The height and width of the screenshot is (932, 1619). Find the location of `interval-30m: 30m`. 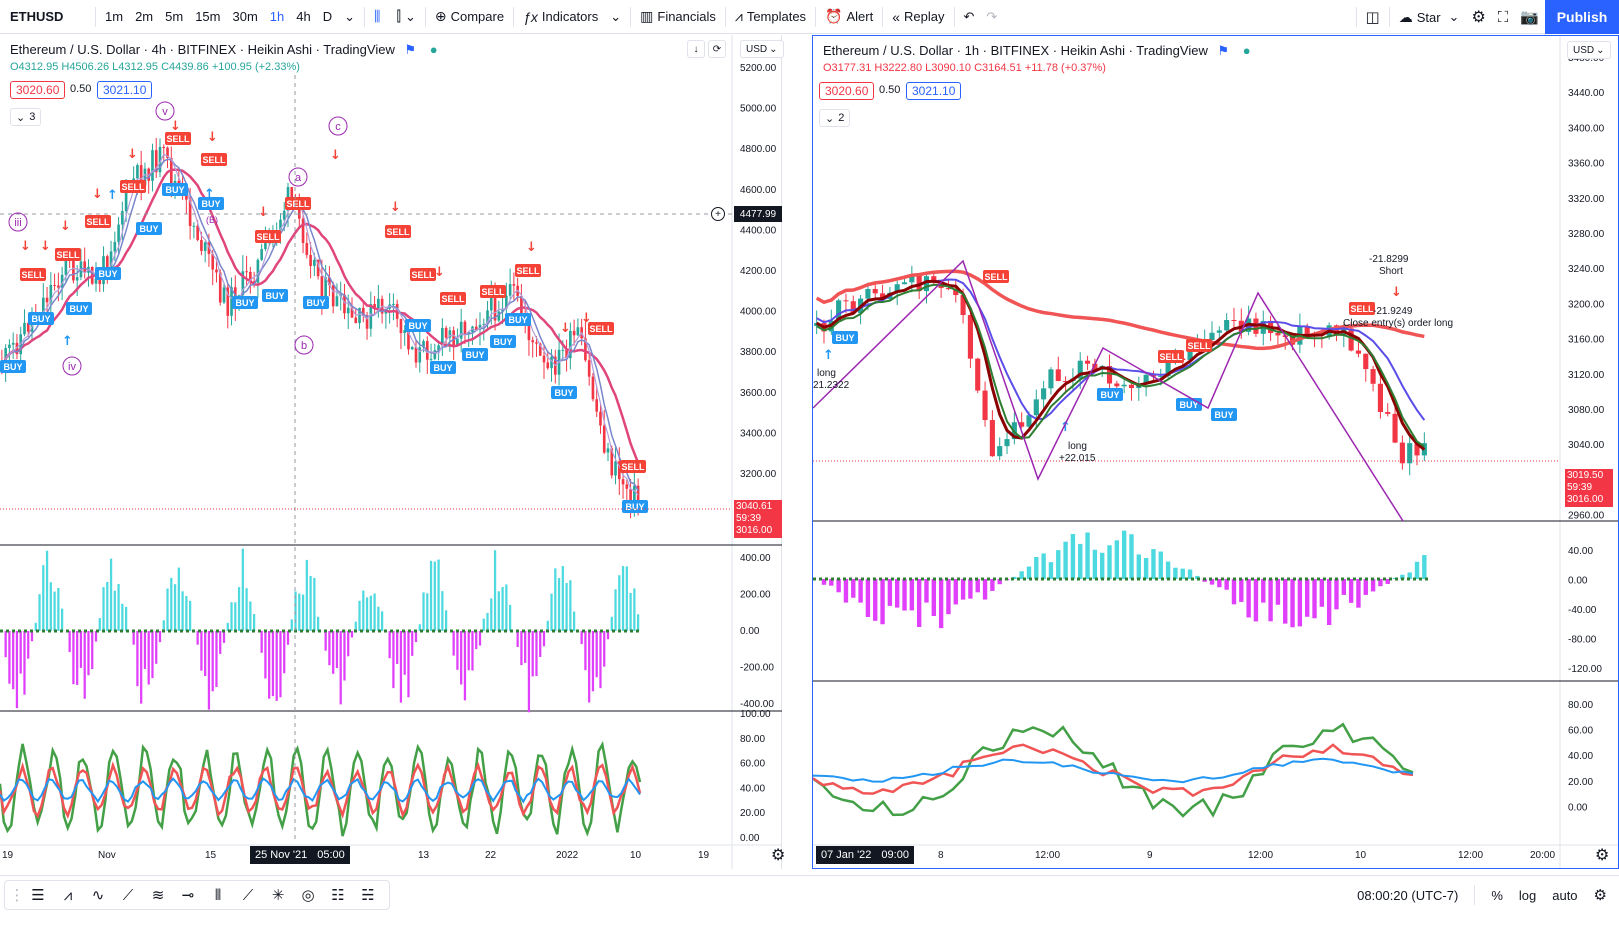

interval-30m: 30m is located at coordinates (245, 16).